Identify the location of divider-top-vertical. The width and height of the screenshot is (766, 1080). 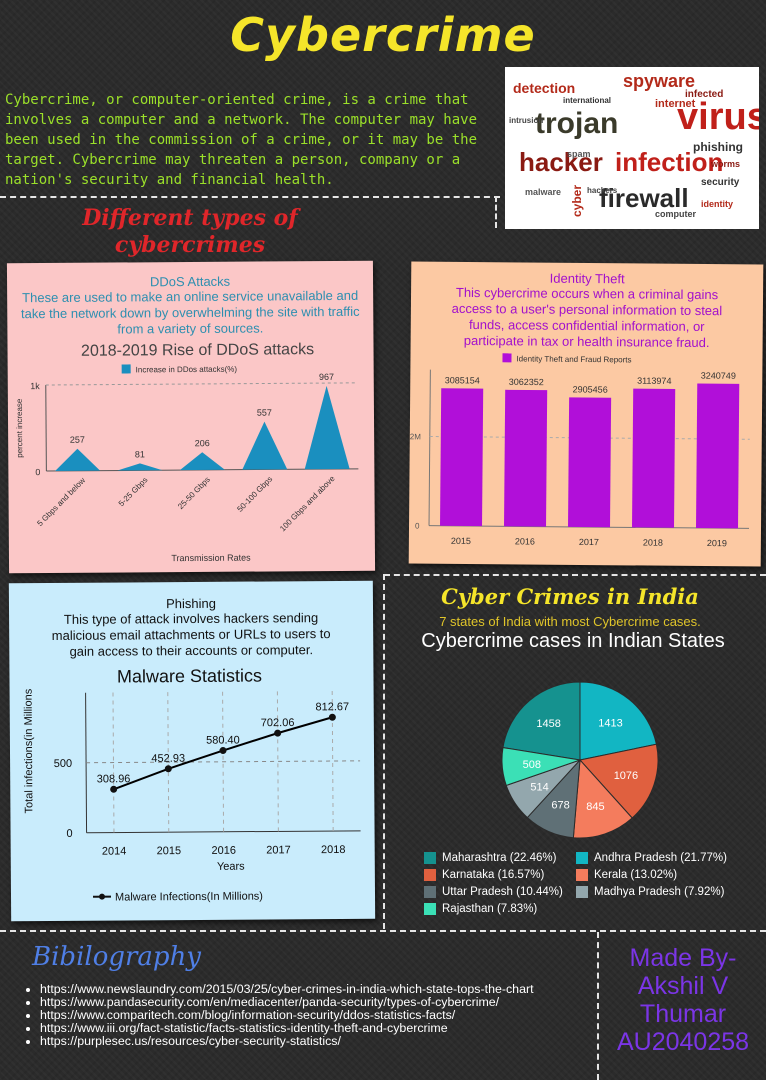
(496, 212).